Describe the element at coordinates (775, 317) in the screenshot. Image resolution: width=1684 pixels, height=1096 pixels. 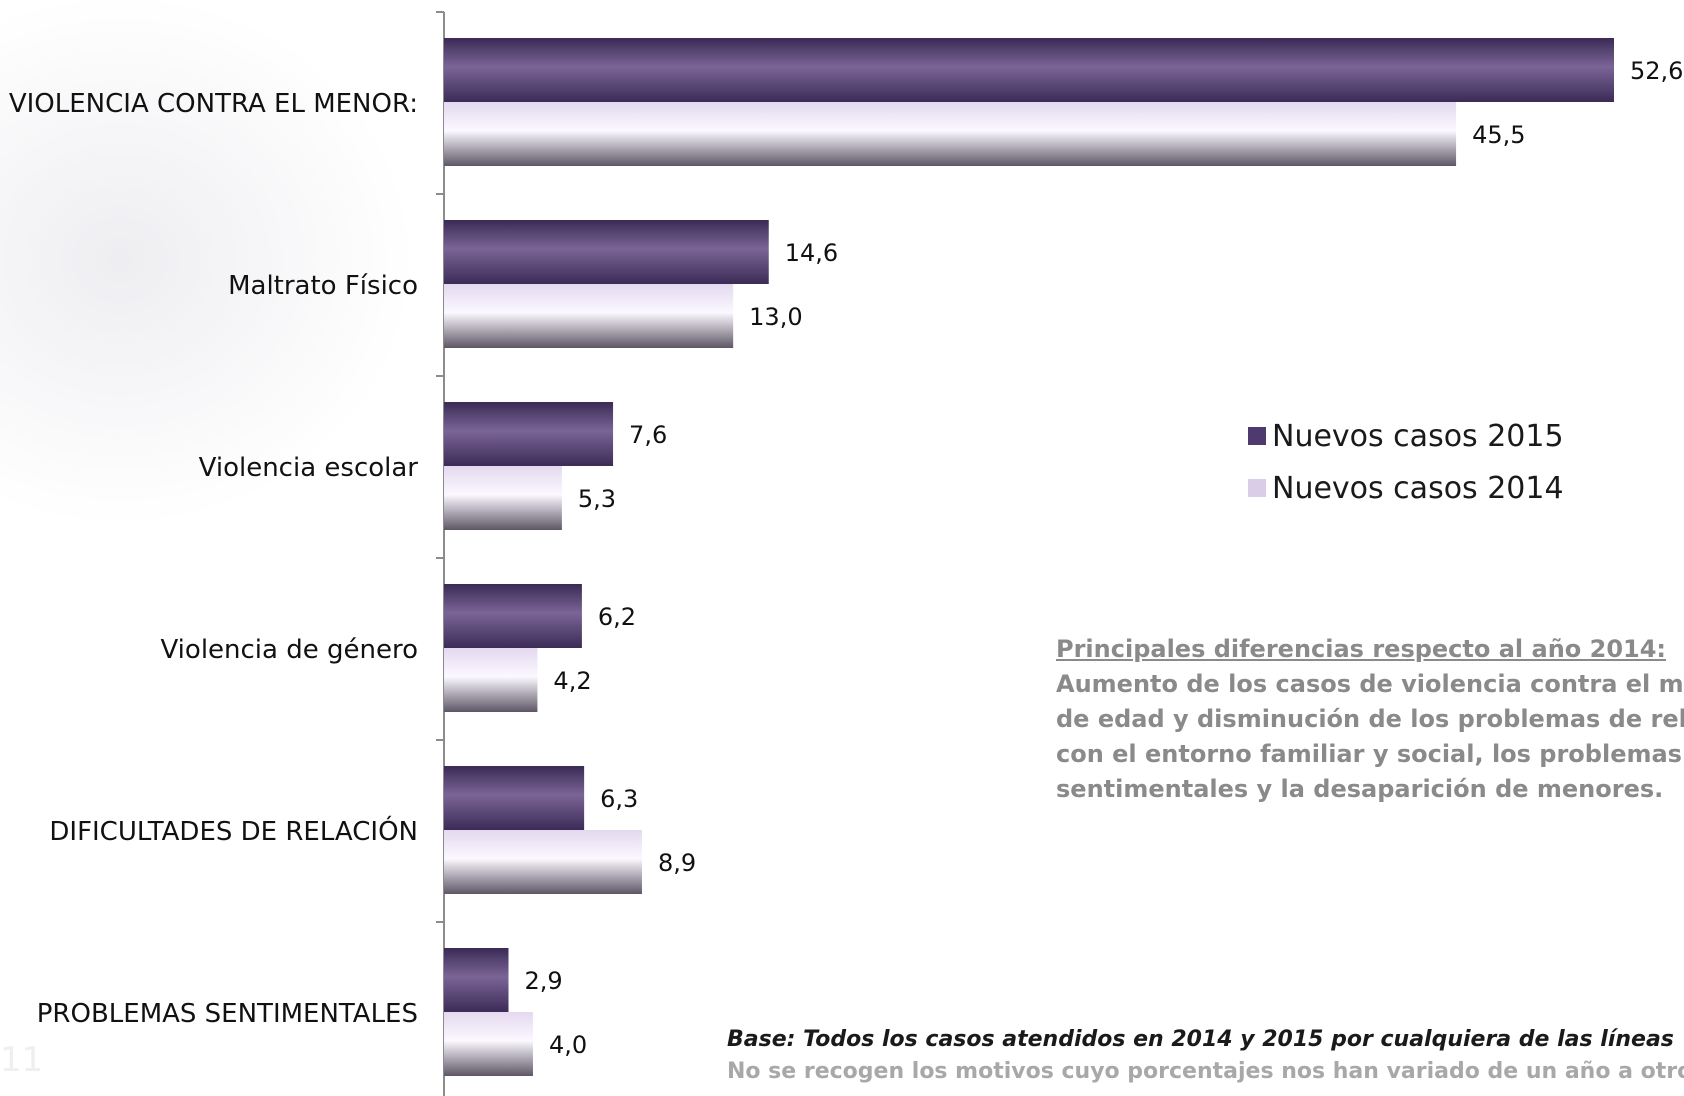
I see `data-label: 13,0` at that location.